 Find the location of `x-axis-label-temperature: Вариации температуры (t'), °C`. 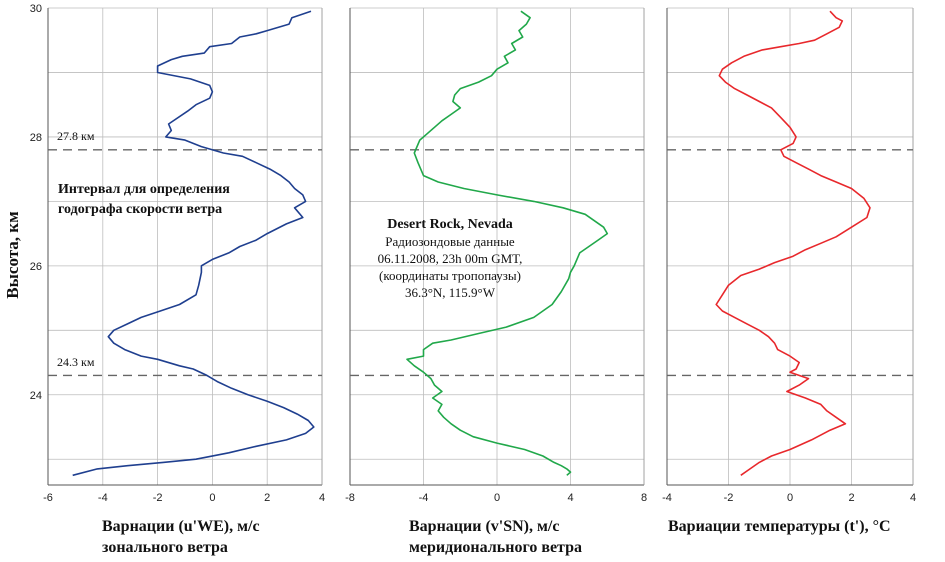

x-axis-label-temperature: Вариации температуры (t'), °C is located at coordinates (779, 526).